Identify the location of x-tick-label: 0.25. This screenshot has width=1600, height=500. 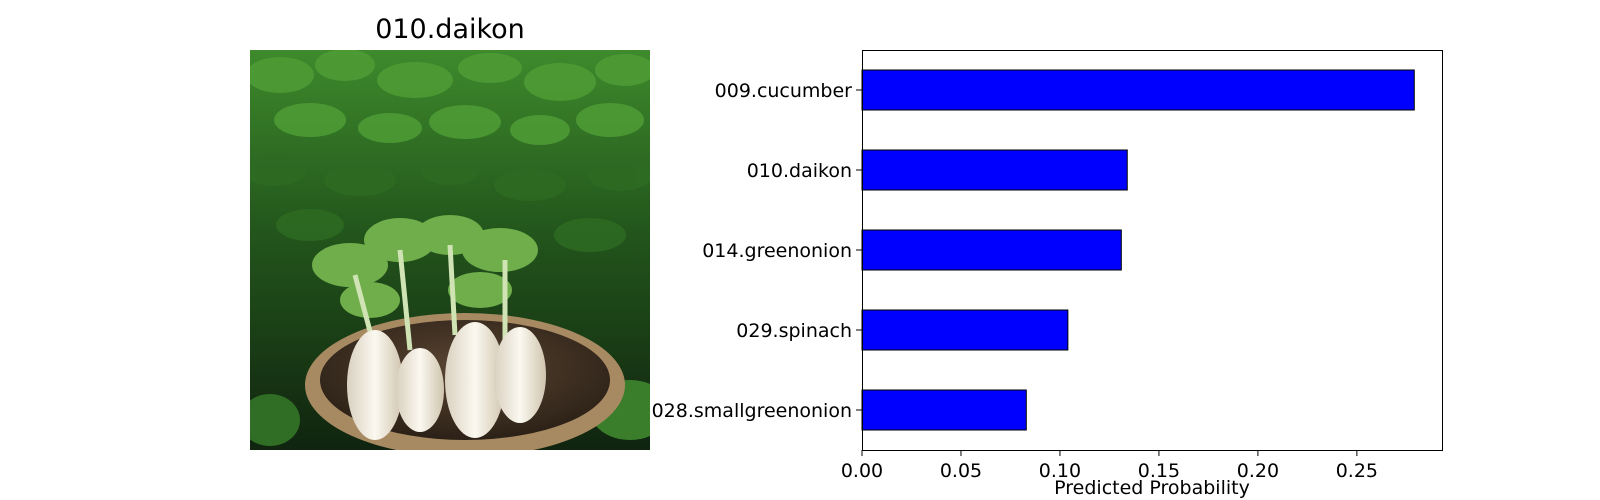
(1357, 471).